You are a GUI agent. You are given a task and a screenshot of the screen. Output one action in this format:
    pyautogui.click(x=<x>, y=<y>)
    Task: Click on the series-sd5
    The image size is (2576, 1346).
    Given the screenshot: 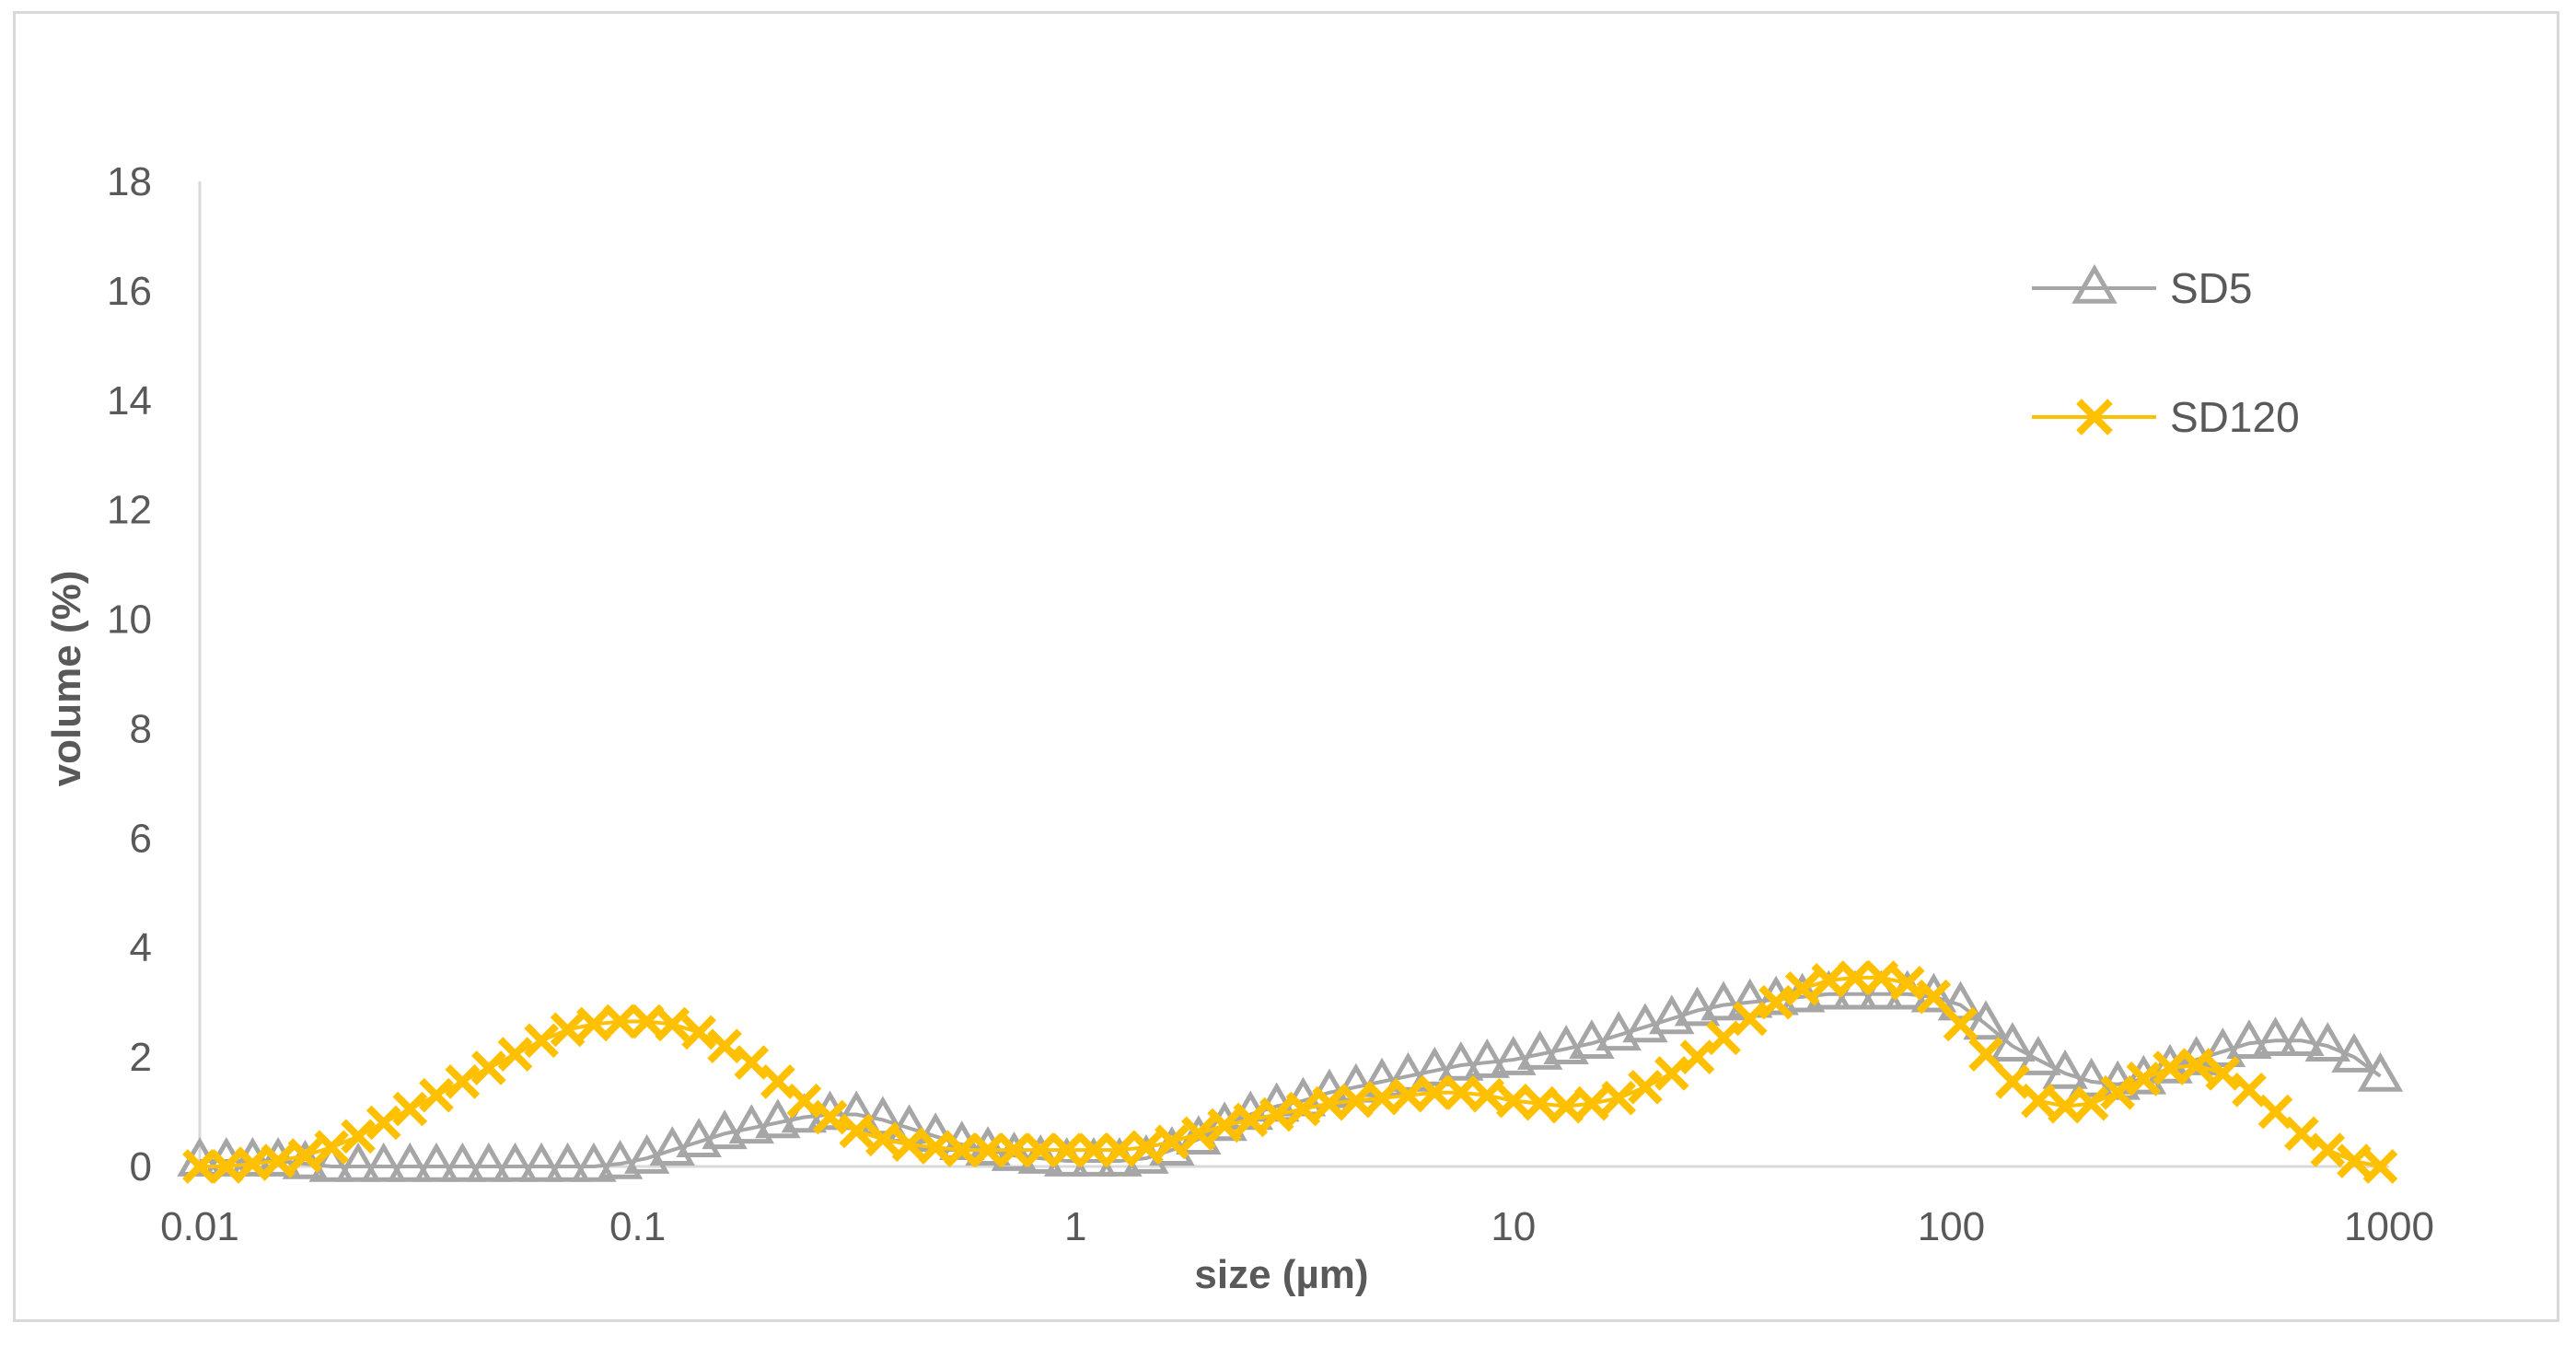 What is the action you would take?
    pyautogui.click(x=1290, y=1075)
    